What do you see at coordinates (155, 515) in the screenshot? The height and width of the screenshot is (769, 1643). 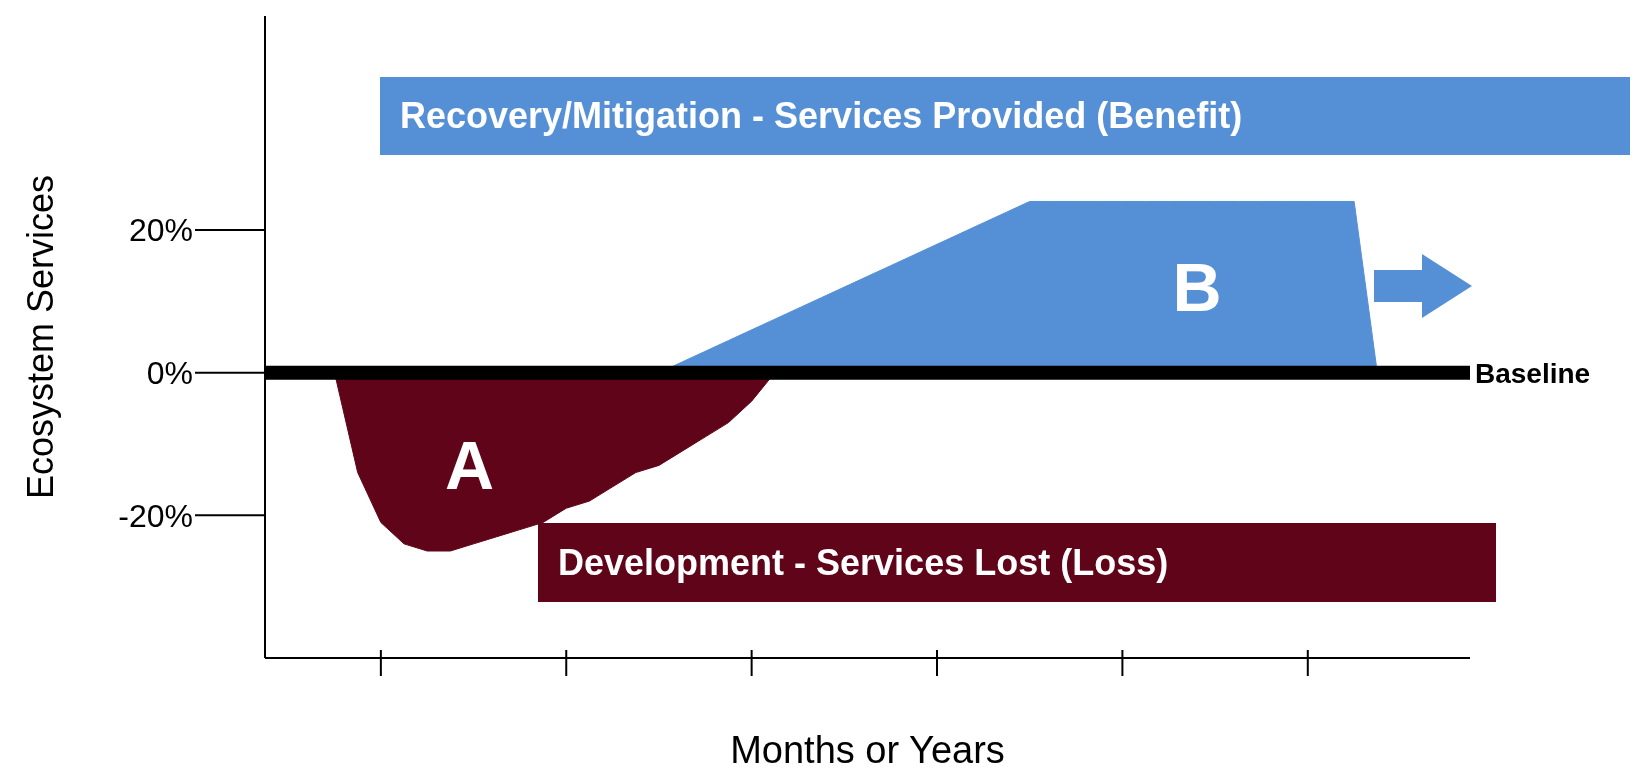 I see `y-tick-label: -20%` at bounding box center [155, 515].